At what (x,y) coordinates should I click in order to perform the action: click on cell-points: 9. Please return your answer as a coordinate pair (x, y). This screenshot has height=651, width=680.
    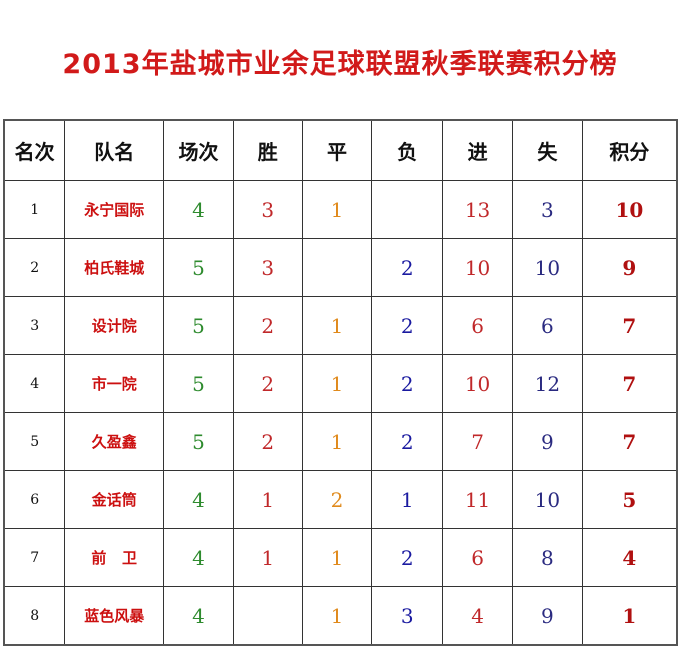
    Looking at the image, I should click on (629, 267).